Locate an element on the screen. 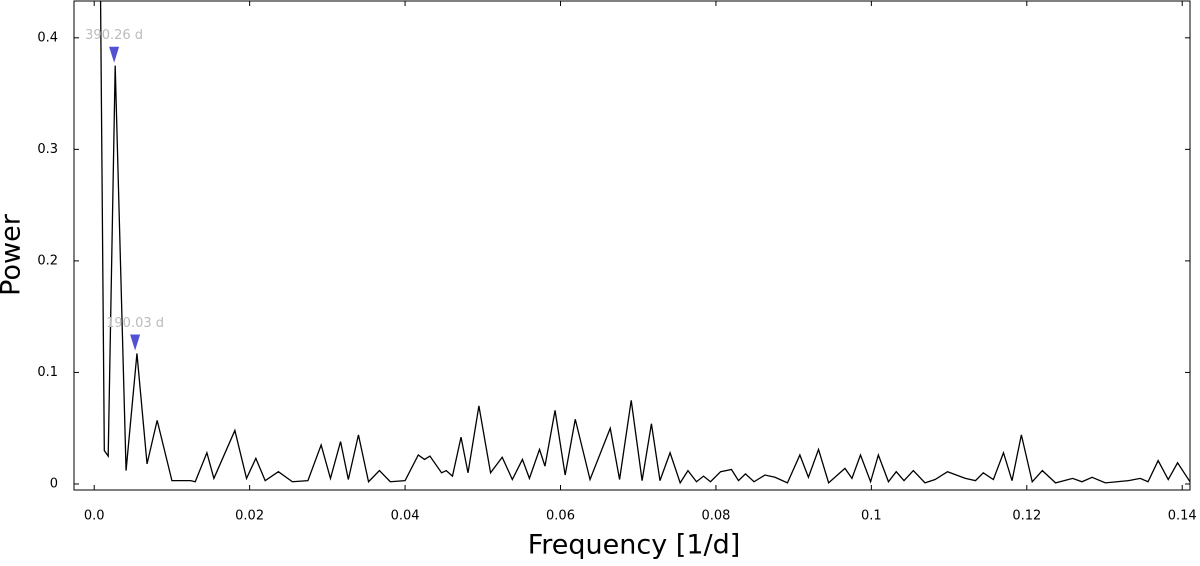  y-axis-label: Power is located at coordinates (13, 254).